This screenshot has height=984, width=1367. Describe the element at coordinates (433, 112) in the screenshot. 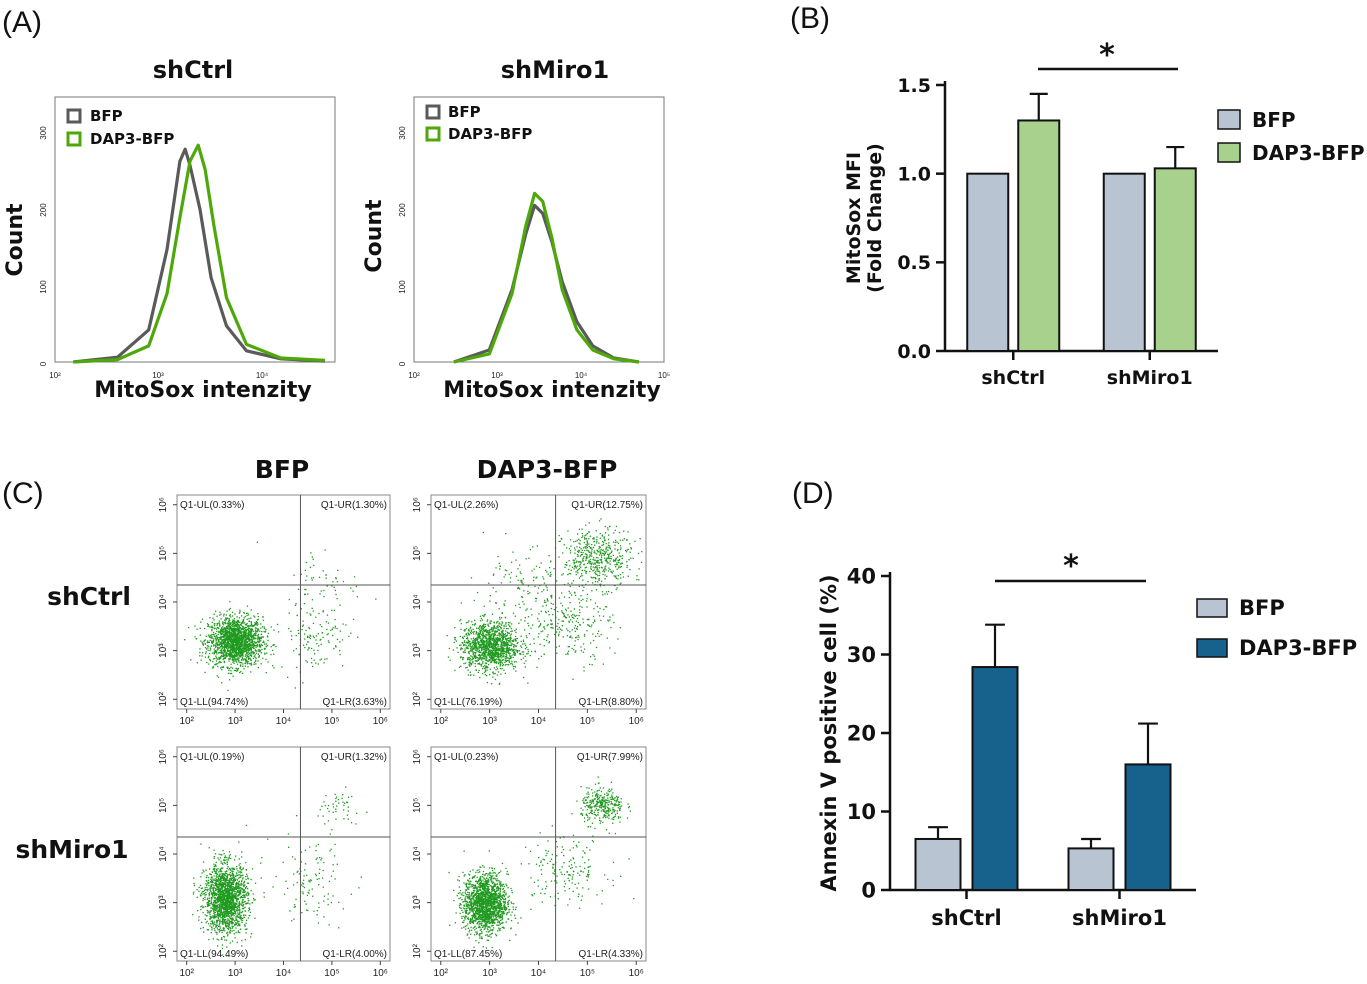

I see `legend-swatch-bfp-right` at that location.